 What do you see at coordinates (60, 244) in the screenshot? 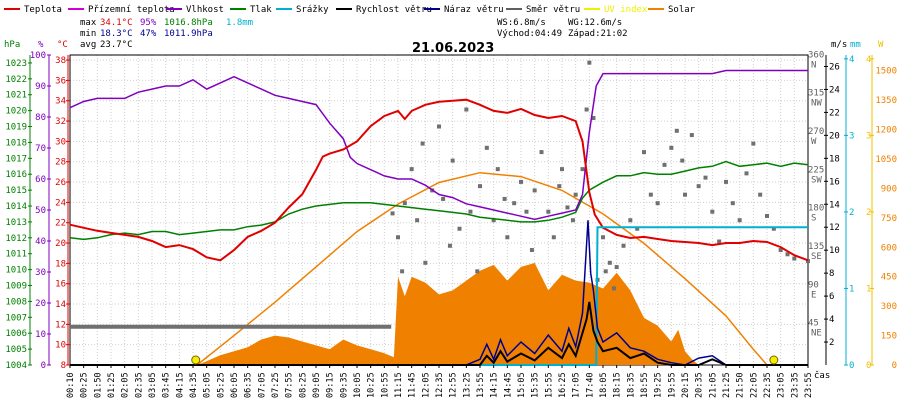
I see `degc-tick-label: 20` at bounding box center [60, 244].